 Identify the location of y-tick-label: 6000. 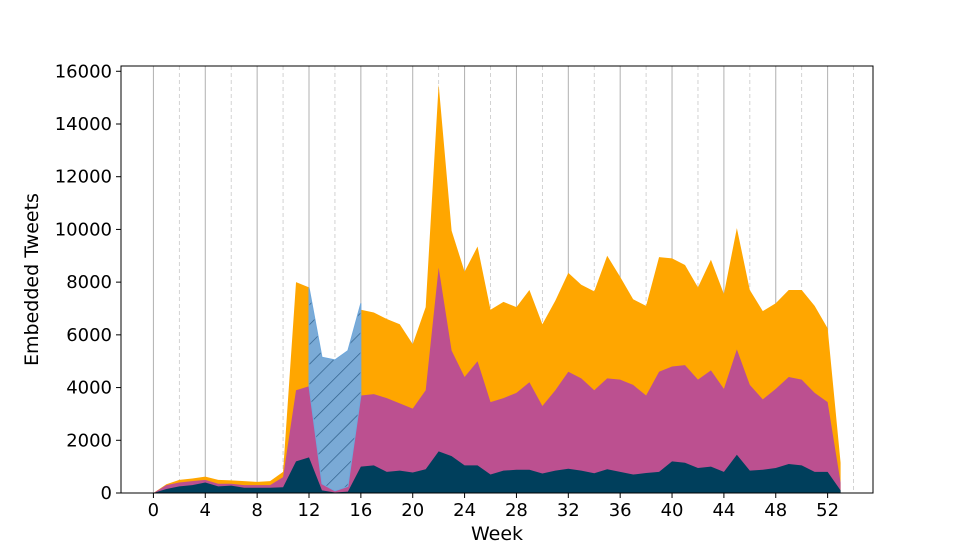
(89, 335).